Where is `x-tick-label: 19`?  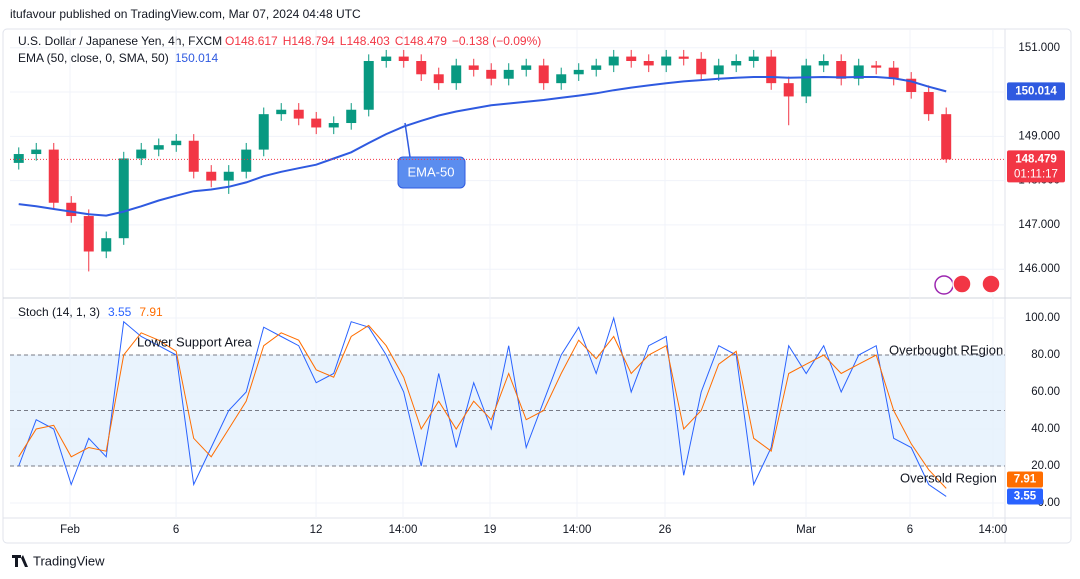
x-tick-label: 19 is located at coordinates (490, 530).